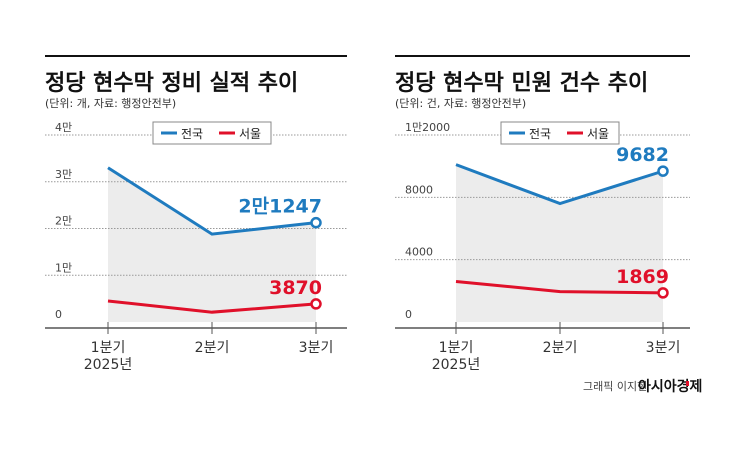  Describe the element at coordinates (63, 267) in the screenshot. I see `y-tick-label: 1만` at that location.